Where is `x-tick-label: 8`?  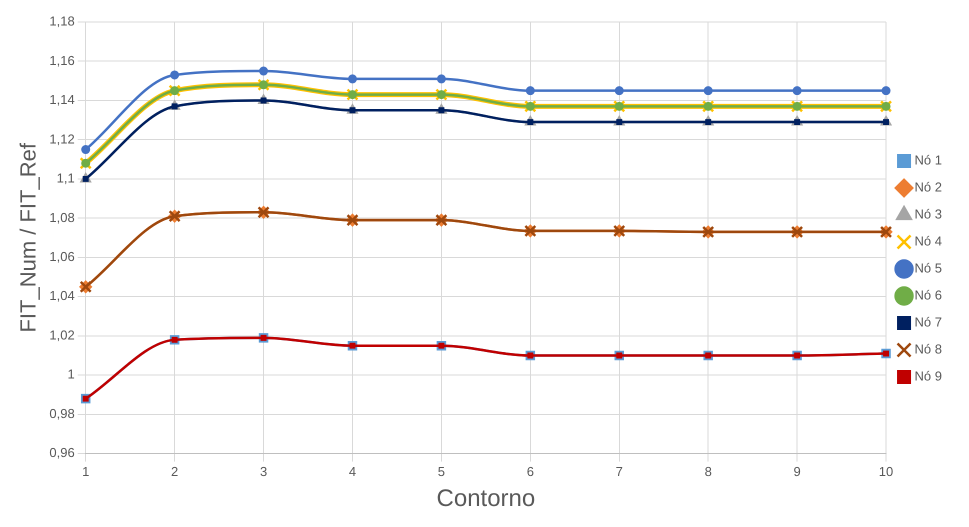
x-tick-label: 8 is located at coordinates (708, 471).